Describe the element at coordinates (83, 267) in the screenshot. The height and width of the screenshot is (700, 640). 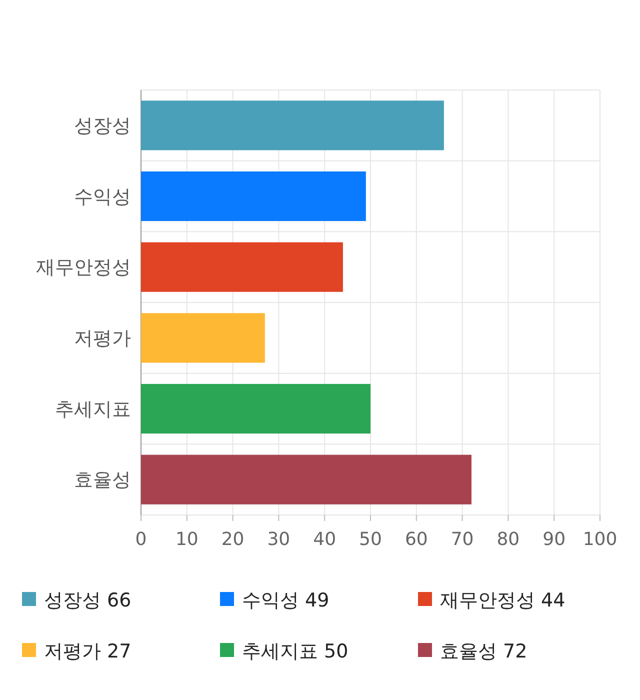
I see `y-tick-label: 재무안정성` at that location.